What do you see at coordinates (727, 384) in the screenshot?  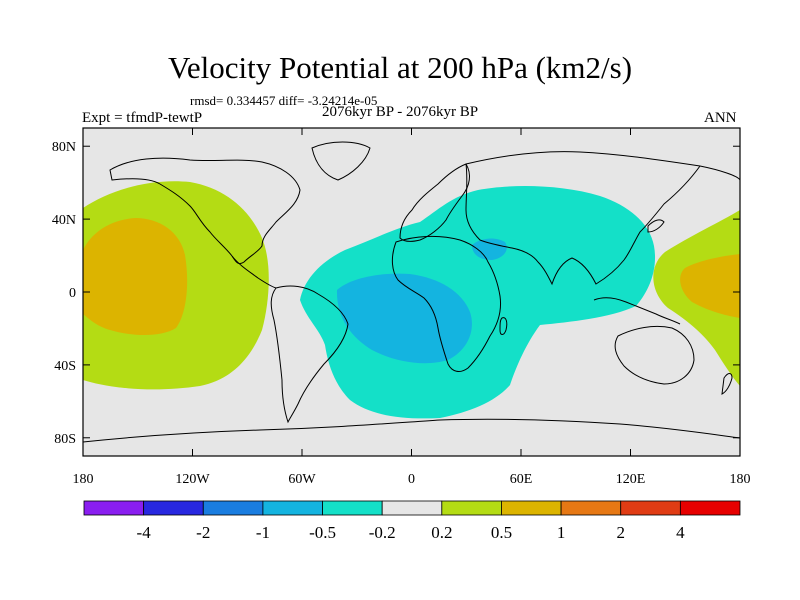 I see `coastline-new-zealand` at bounding box center [727, 384].